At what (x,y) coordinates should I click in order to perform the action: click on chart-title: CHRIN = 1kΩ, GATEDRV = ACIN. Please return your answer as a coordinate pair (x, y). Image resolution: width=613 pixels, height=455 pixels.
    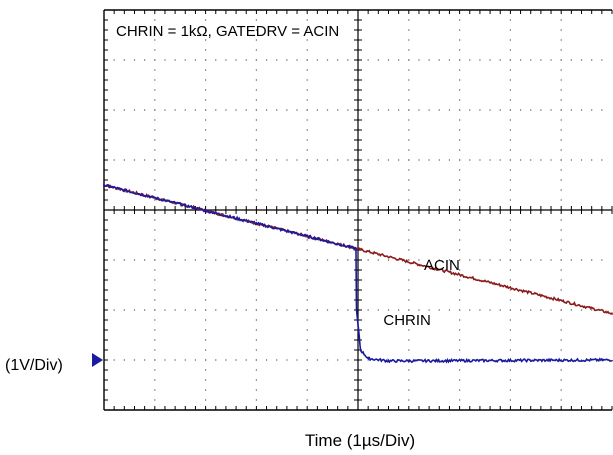
    Looking at the image, I should click on (227, 31).